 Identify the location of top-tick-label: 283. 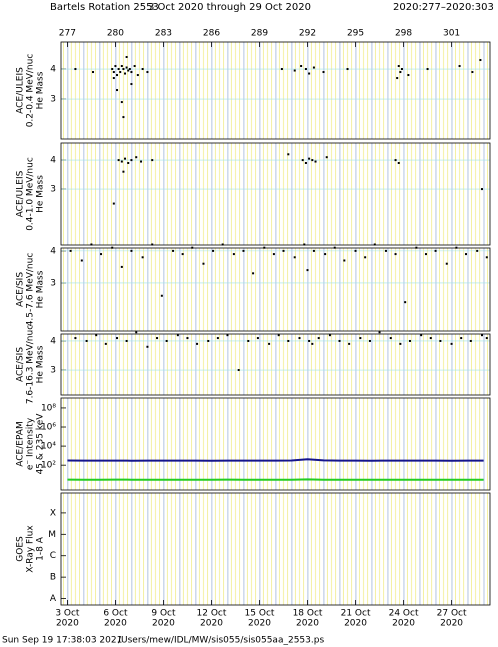
(163, 34).